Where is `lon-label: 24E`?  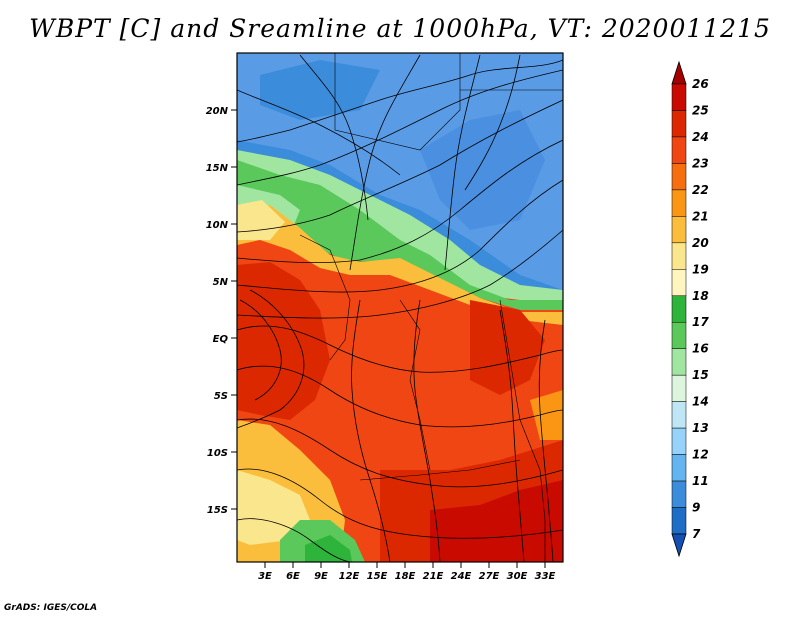
lon-label: 24E is located at coordinates (461, 576).